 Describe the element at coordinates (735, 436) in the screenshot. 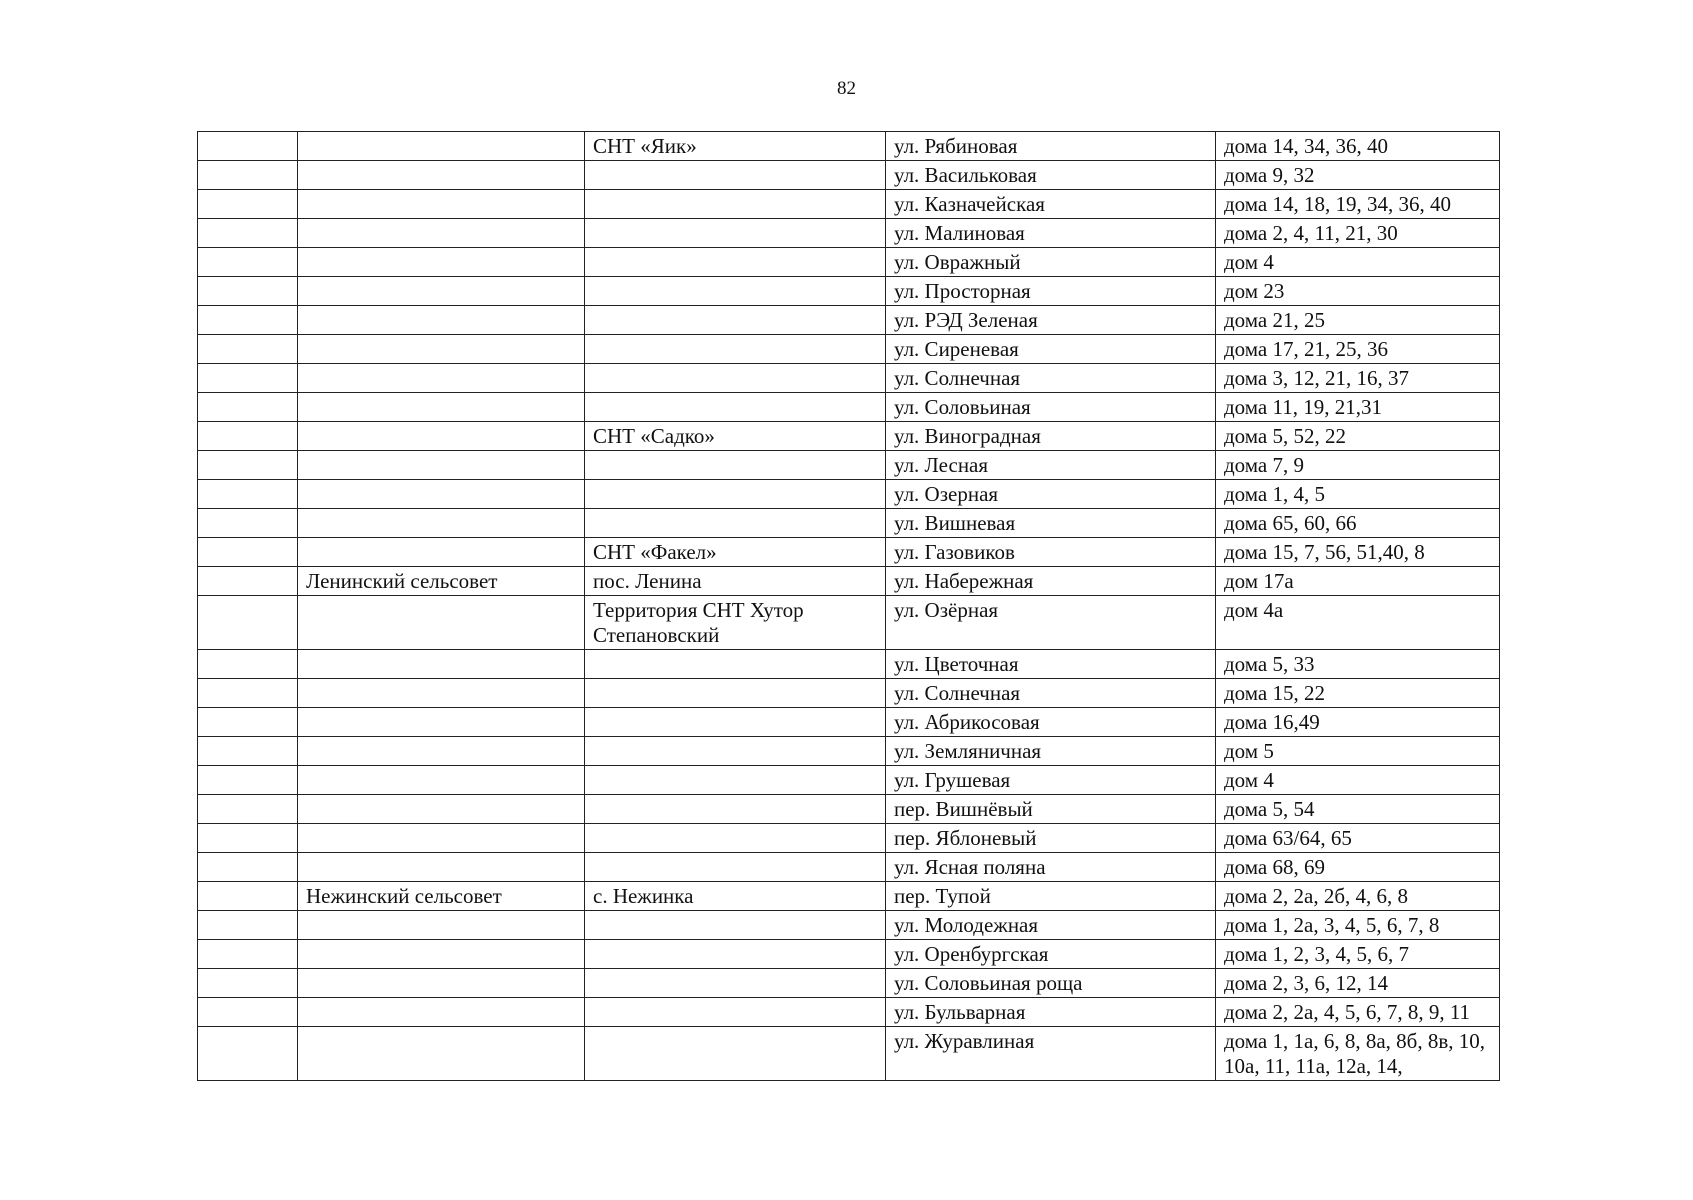

I see `settlement-cell: СНТ «Садко»` at that location.